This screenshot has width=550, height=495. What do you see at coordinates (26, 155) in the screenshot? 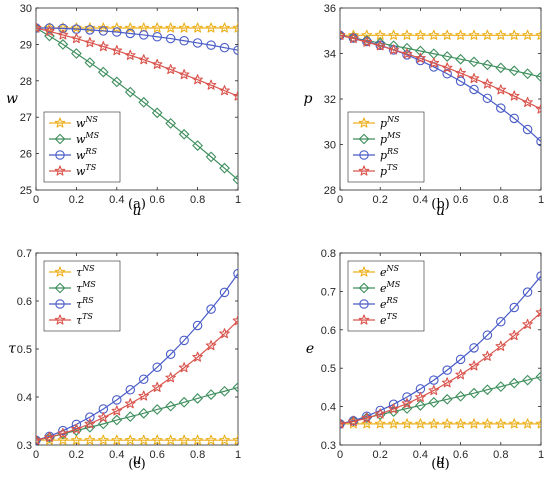
I see `y-tick-label: 26` at bounding box center [26, 155].